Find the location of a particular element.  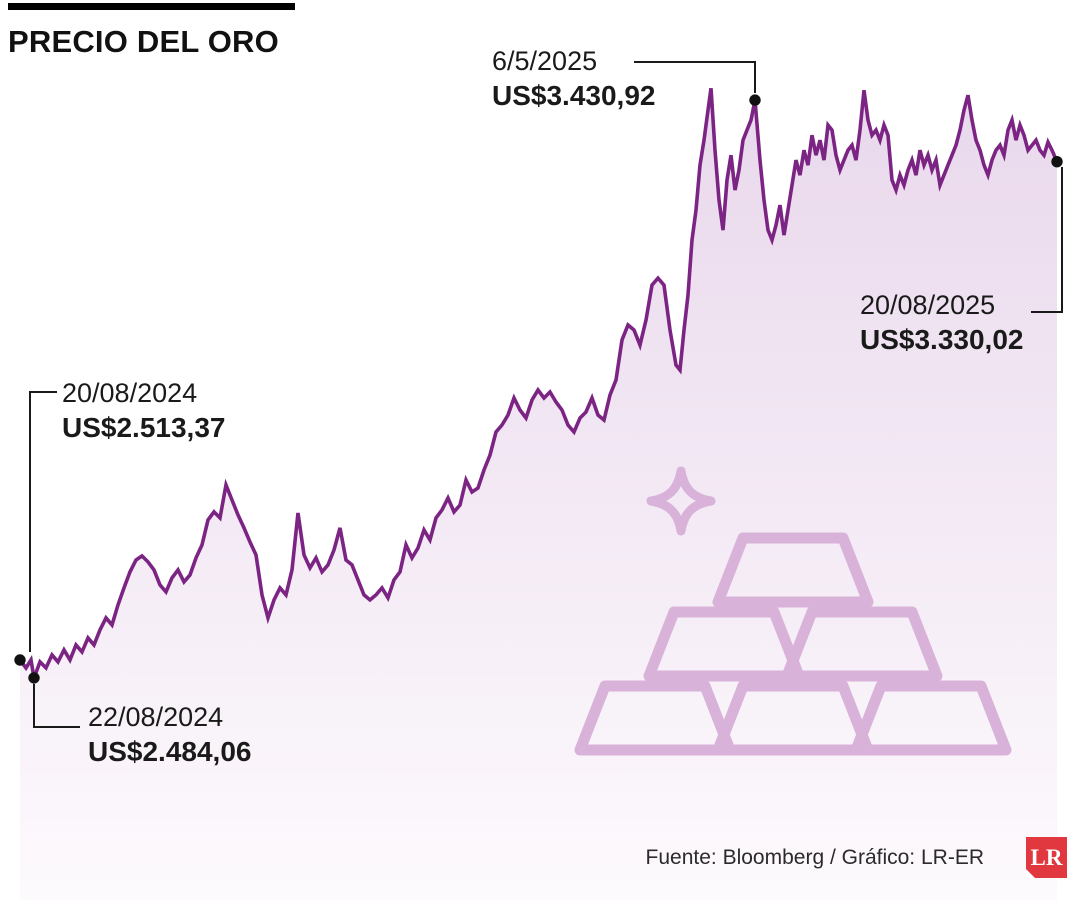

annotation-value: US$3.430,92 is located at coordinates (574, 96).